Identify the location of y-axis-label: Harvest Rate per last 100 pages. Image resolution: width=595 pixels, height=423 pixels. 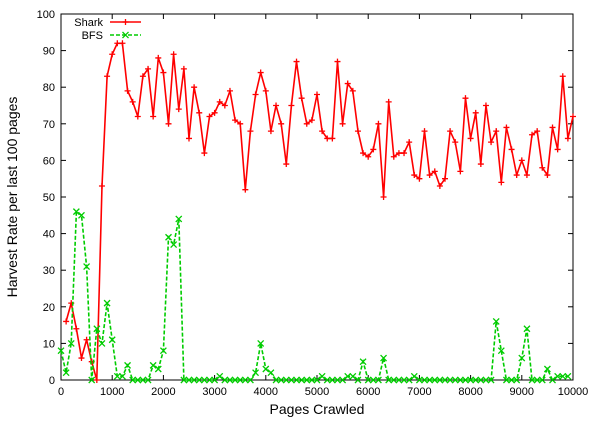
(12, 197).